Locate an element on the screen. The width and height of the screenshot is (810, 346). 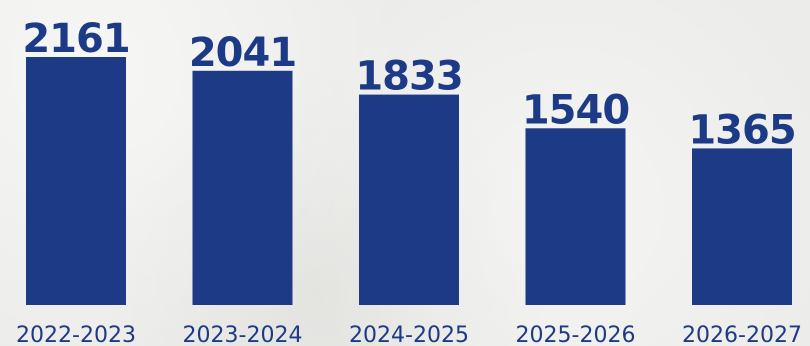
bar-2026-2027 is located at coordinates (742, 226).